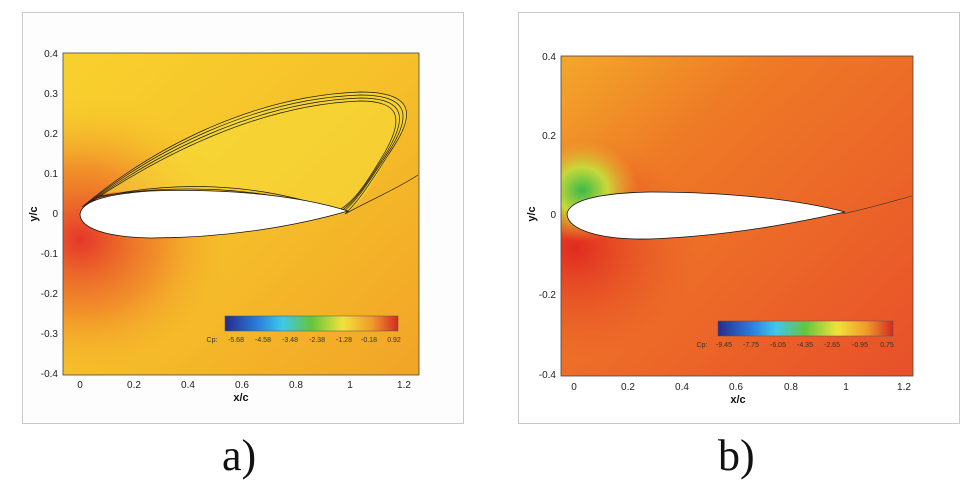  I want to click on panel-b-colorbar-value: -0.95, so click(860, 345).